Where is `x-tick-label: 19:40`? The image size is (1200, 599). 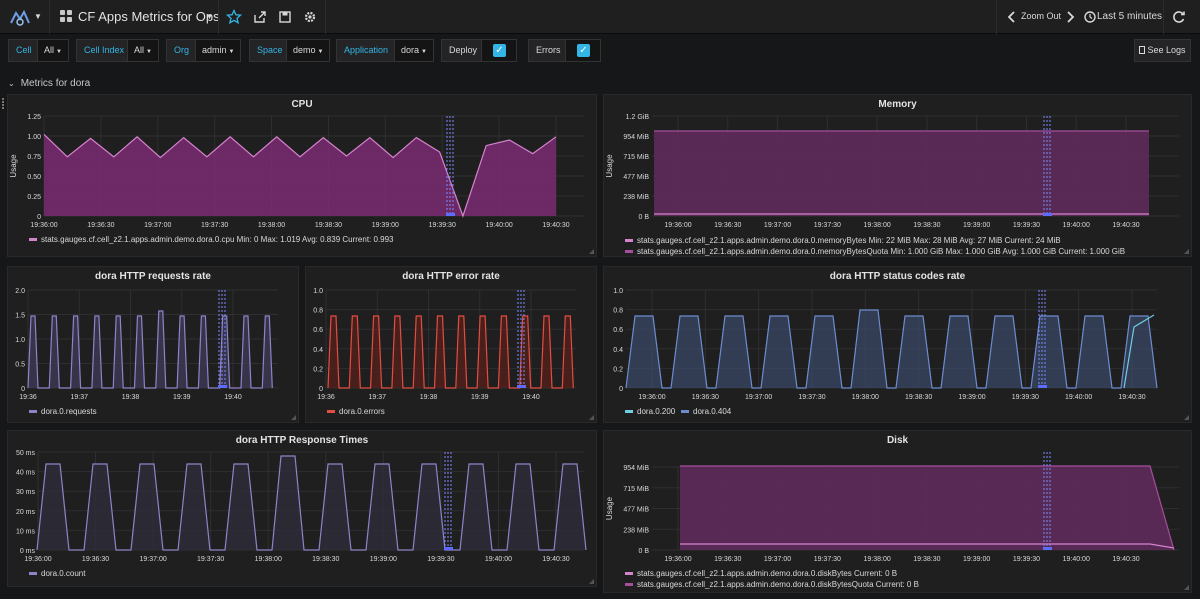 x-tick-label: 19:40 is located at coordinates (531, 397).